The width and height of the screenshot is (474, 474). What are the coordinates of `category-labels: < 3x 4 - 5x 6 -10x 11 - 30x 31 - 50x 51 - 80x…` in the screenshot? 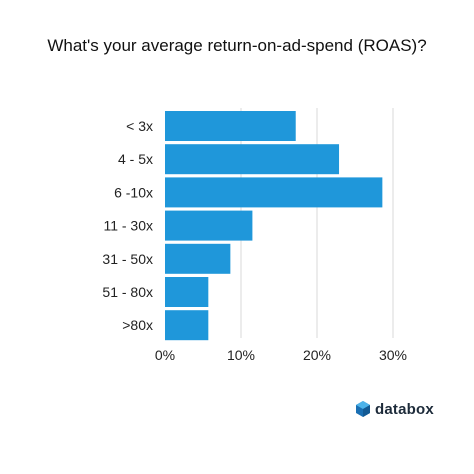 It's located at (127, 225).